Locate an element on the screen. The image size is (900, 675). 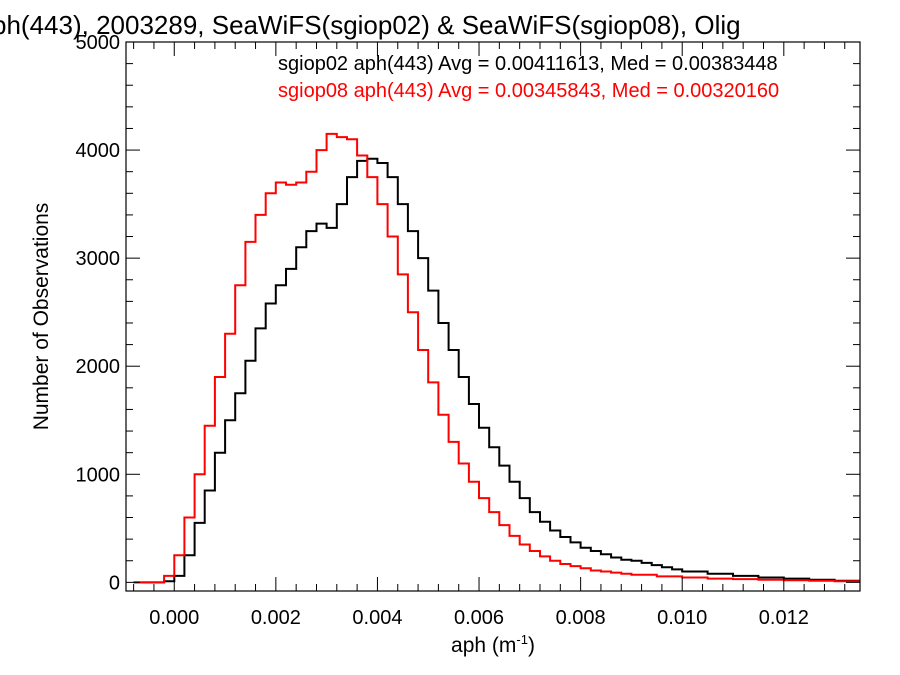
x-tick-label: 0.002 is located at coordinates (276, 618).